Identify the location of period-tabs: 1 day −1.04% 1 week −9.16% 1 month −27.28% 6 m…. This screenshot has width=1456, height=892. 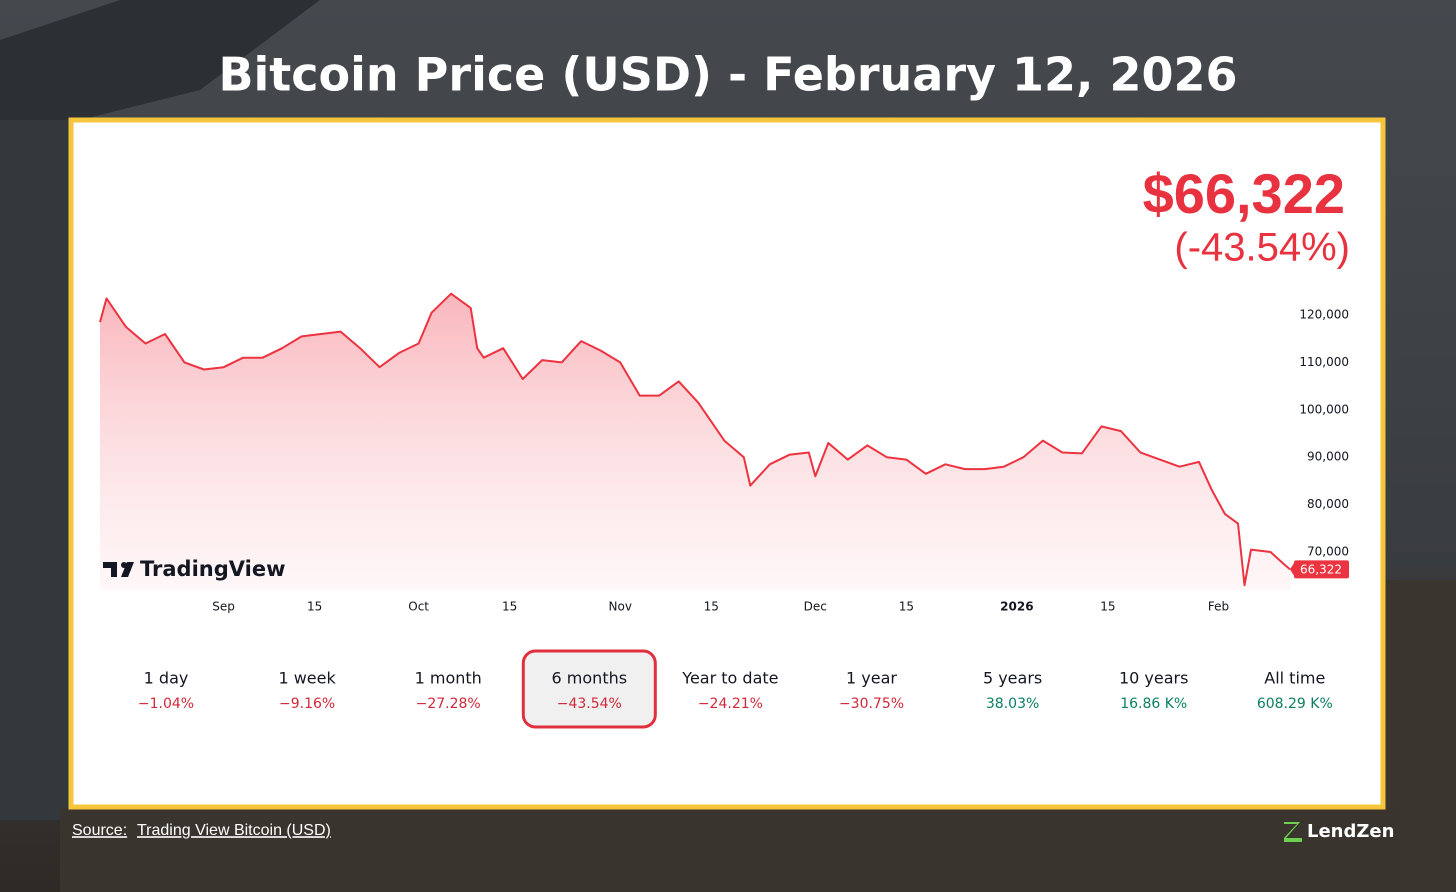
(730, 689).